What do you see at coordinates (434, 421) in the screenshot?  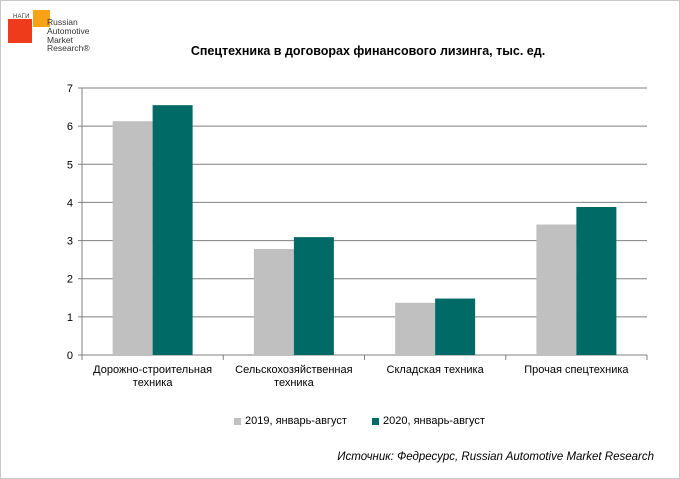 I see `legend-label-2020: 2020, январь-август` at bounding box center [434, 421].